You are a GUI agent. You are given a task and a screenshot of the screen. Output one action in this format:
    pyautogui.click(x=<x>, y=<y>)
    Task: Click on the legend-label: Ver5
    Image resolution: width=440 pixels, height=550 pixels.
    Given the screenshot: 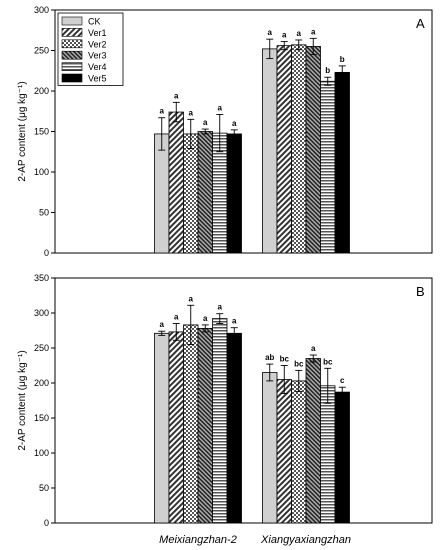 What is the action you would take?
    pyautogui.click(x=97, y=79)
    